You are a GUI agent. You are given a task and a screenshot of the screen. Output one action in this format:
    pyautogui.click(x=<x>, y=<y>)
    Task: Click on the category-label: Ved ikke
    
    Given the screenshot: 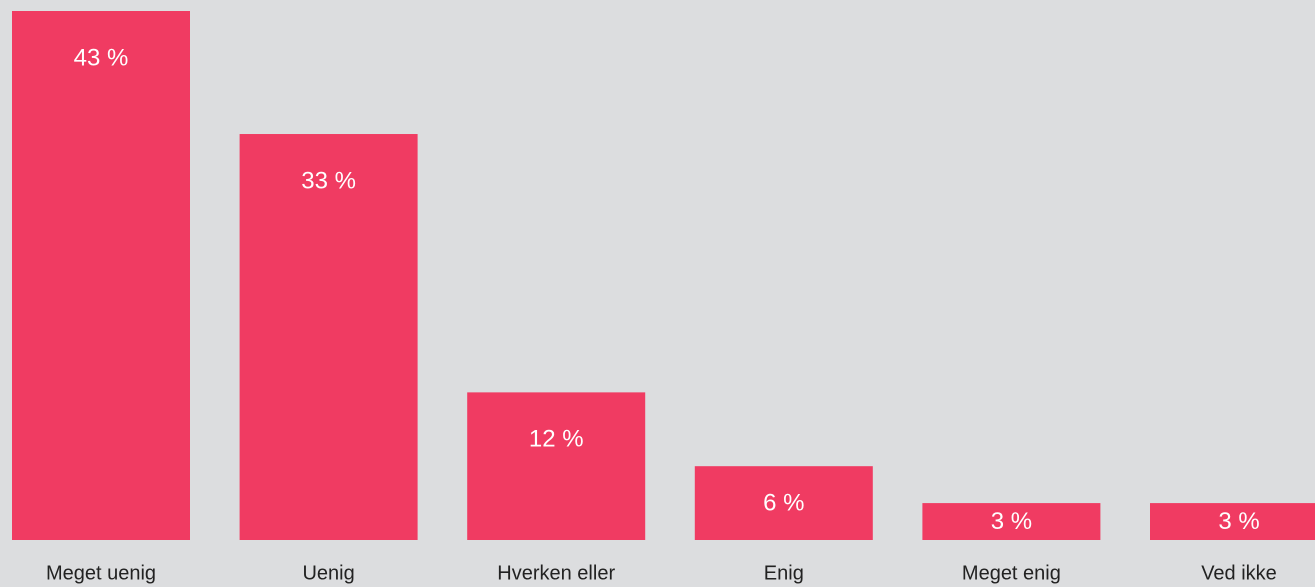 What is the action you would take?
    pyautogui.click(x=1239, y=573)
    